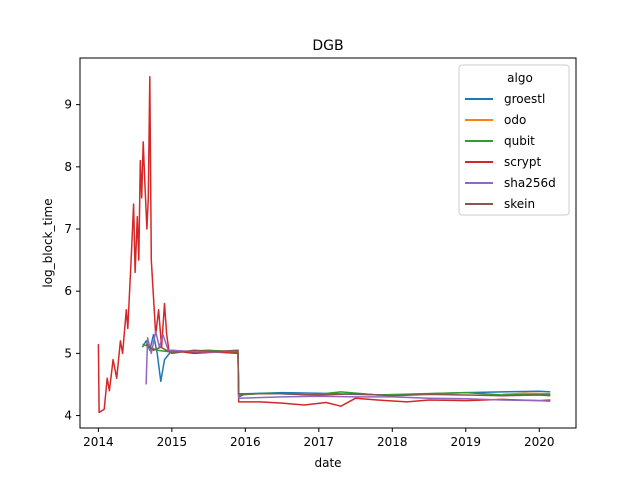  I want to click on y-tick-label: 8, so click(68, 167).